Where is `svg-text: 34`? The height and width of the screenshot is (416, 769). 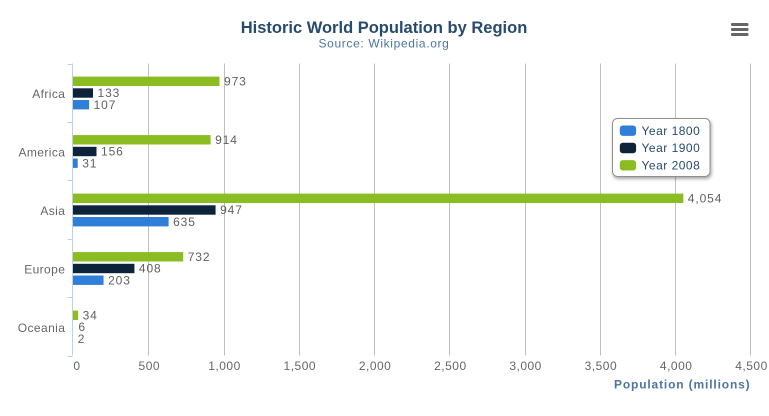 svg-text: 34 is located at coordinates (90, 316).